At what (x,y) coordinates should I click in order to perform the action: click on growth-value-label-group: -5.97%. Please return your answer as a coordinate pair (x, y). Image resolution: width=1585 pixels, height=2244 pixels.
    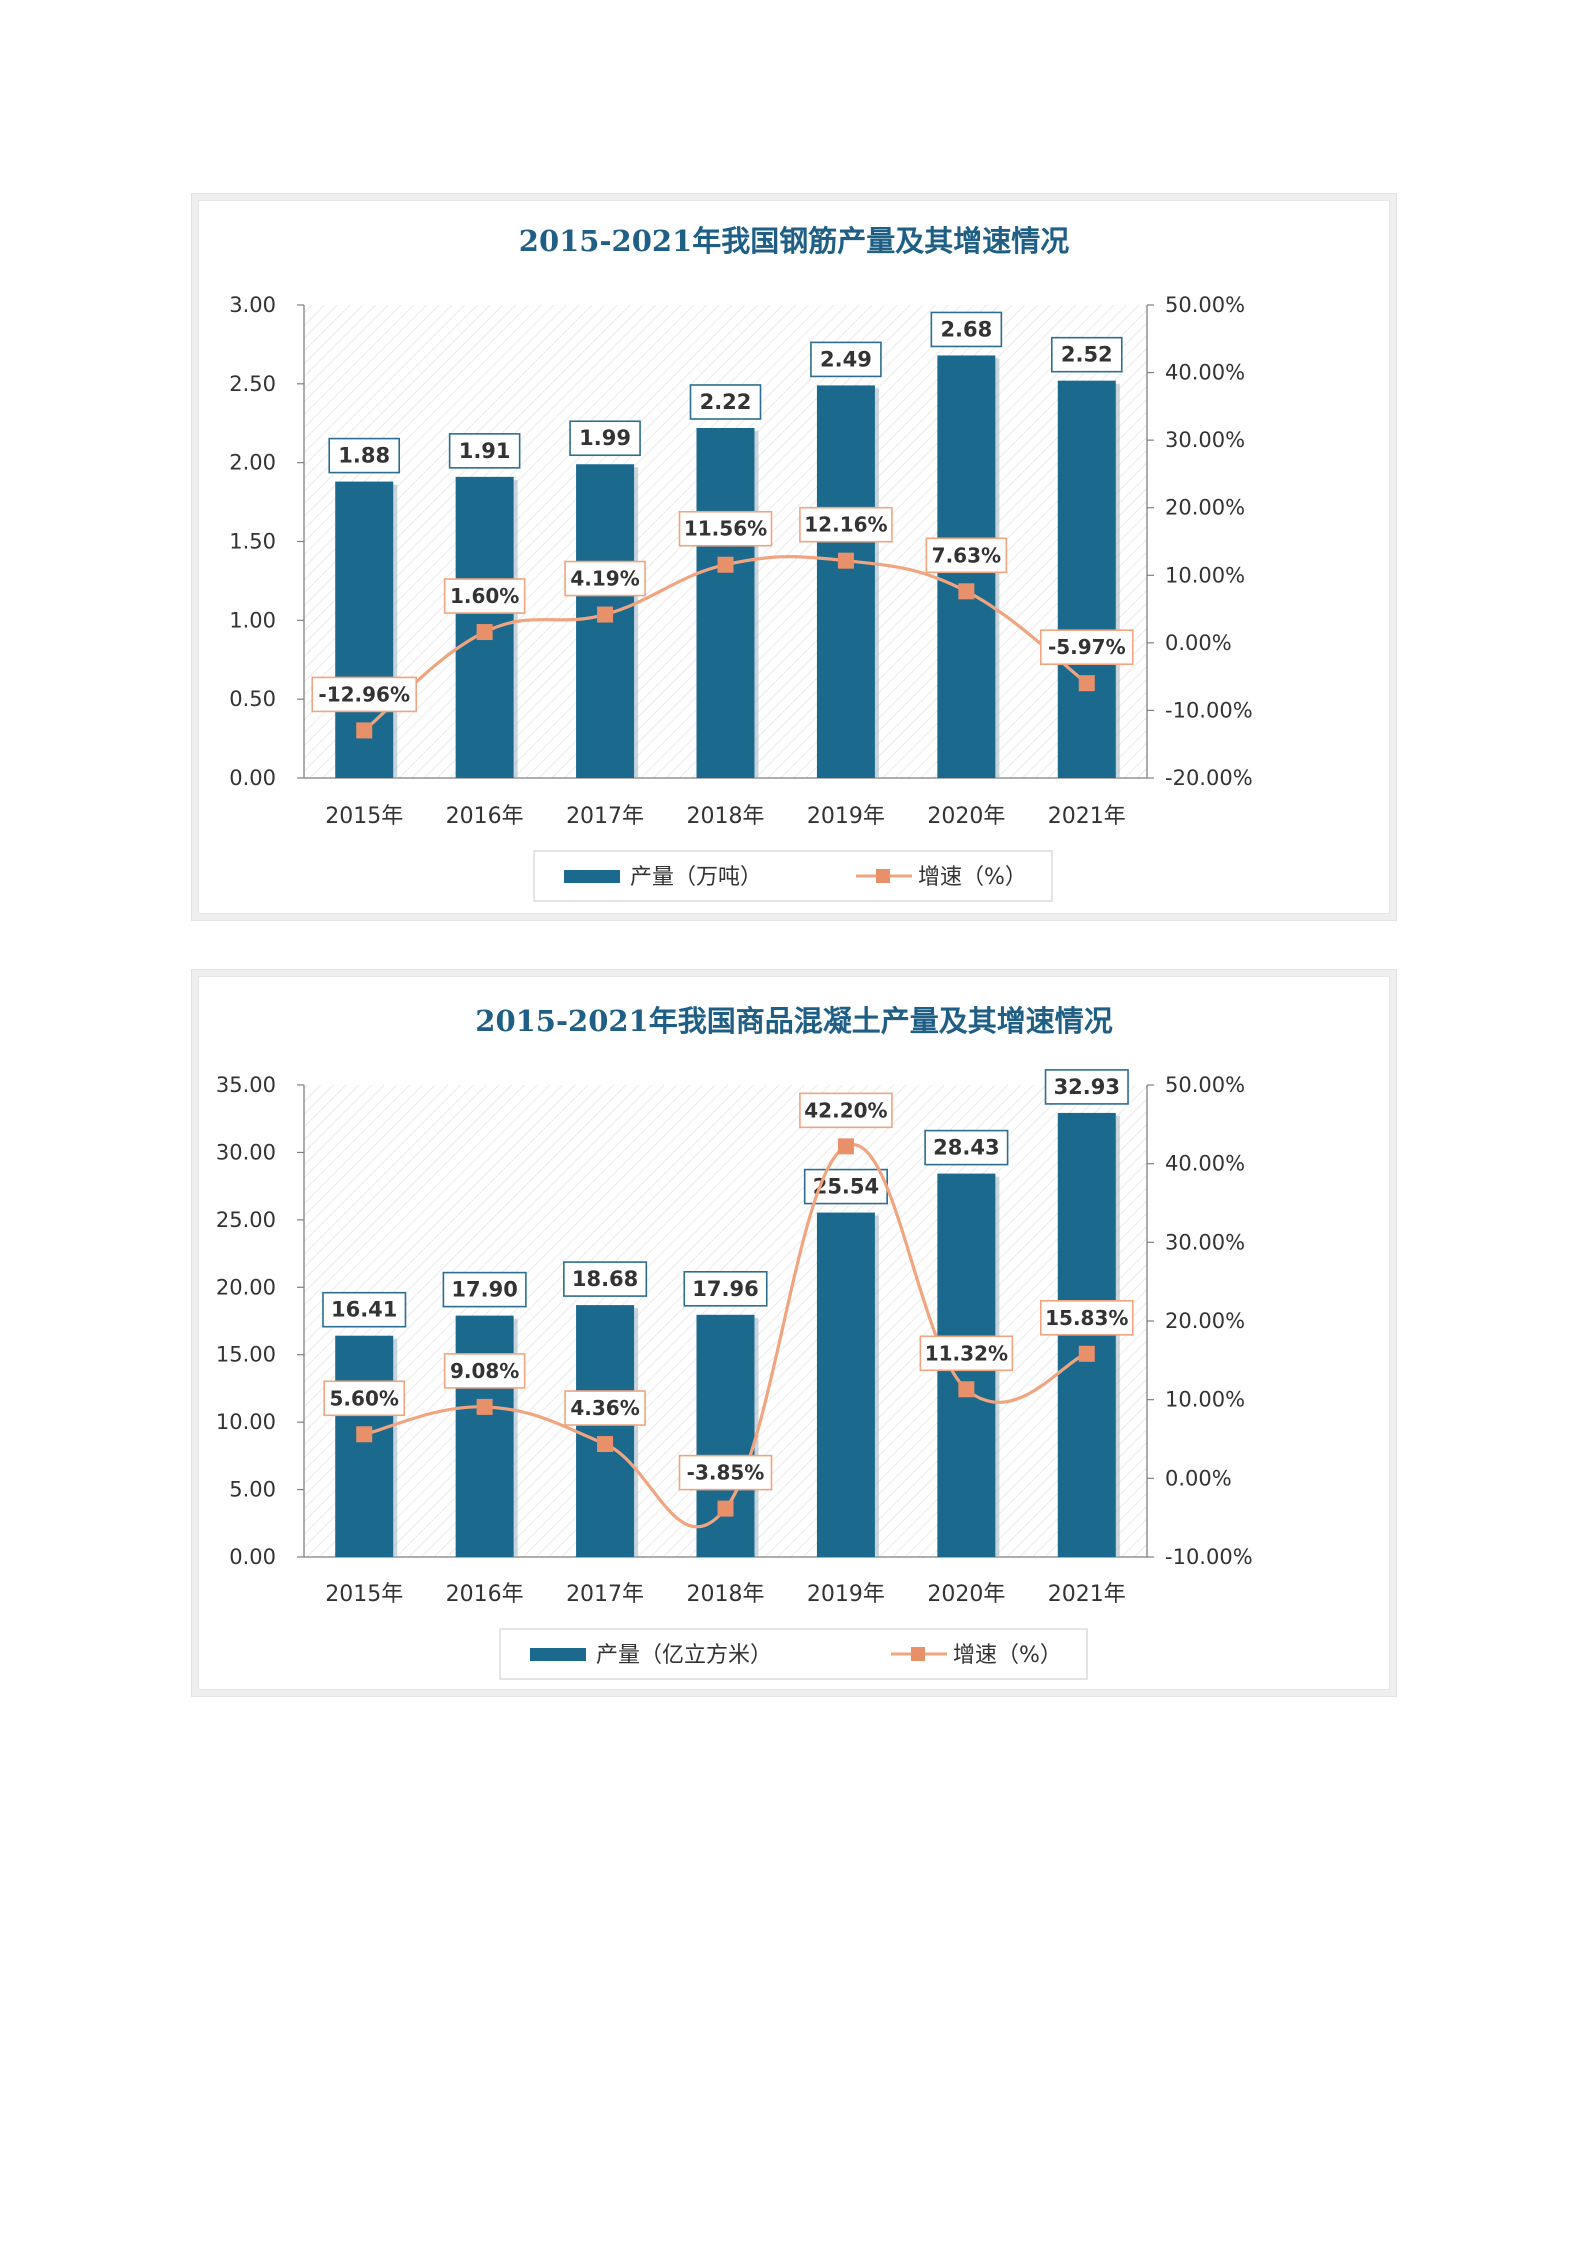
    Looking at the image, I should click on (1086, 647).